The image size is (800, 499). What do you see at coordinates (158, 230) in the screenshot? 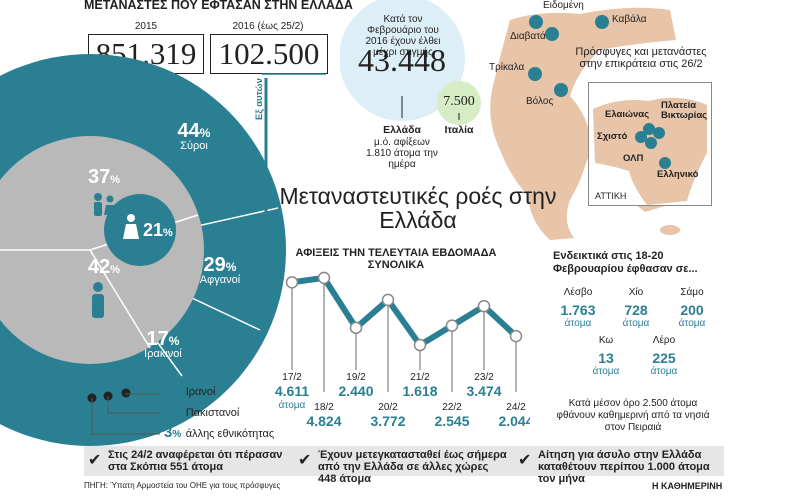
I see `women-pct: 21%` at bounding box center [158, 230].